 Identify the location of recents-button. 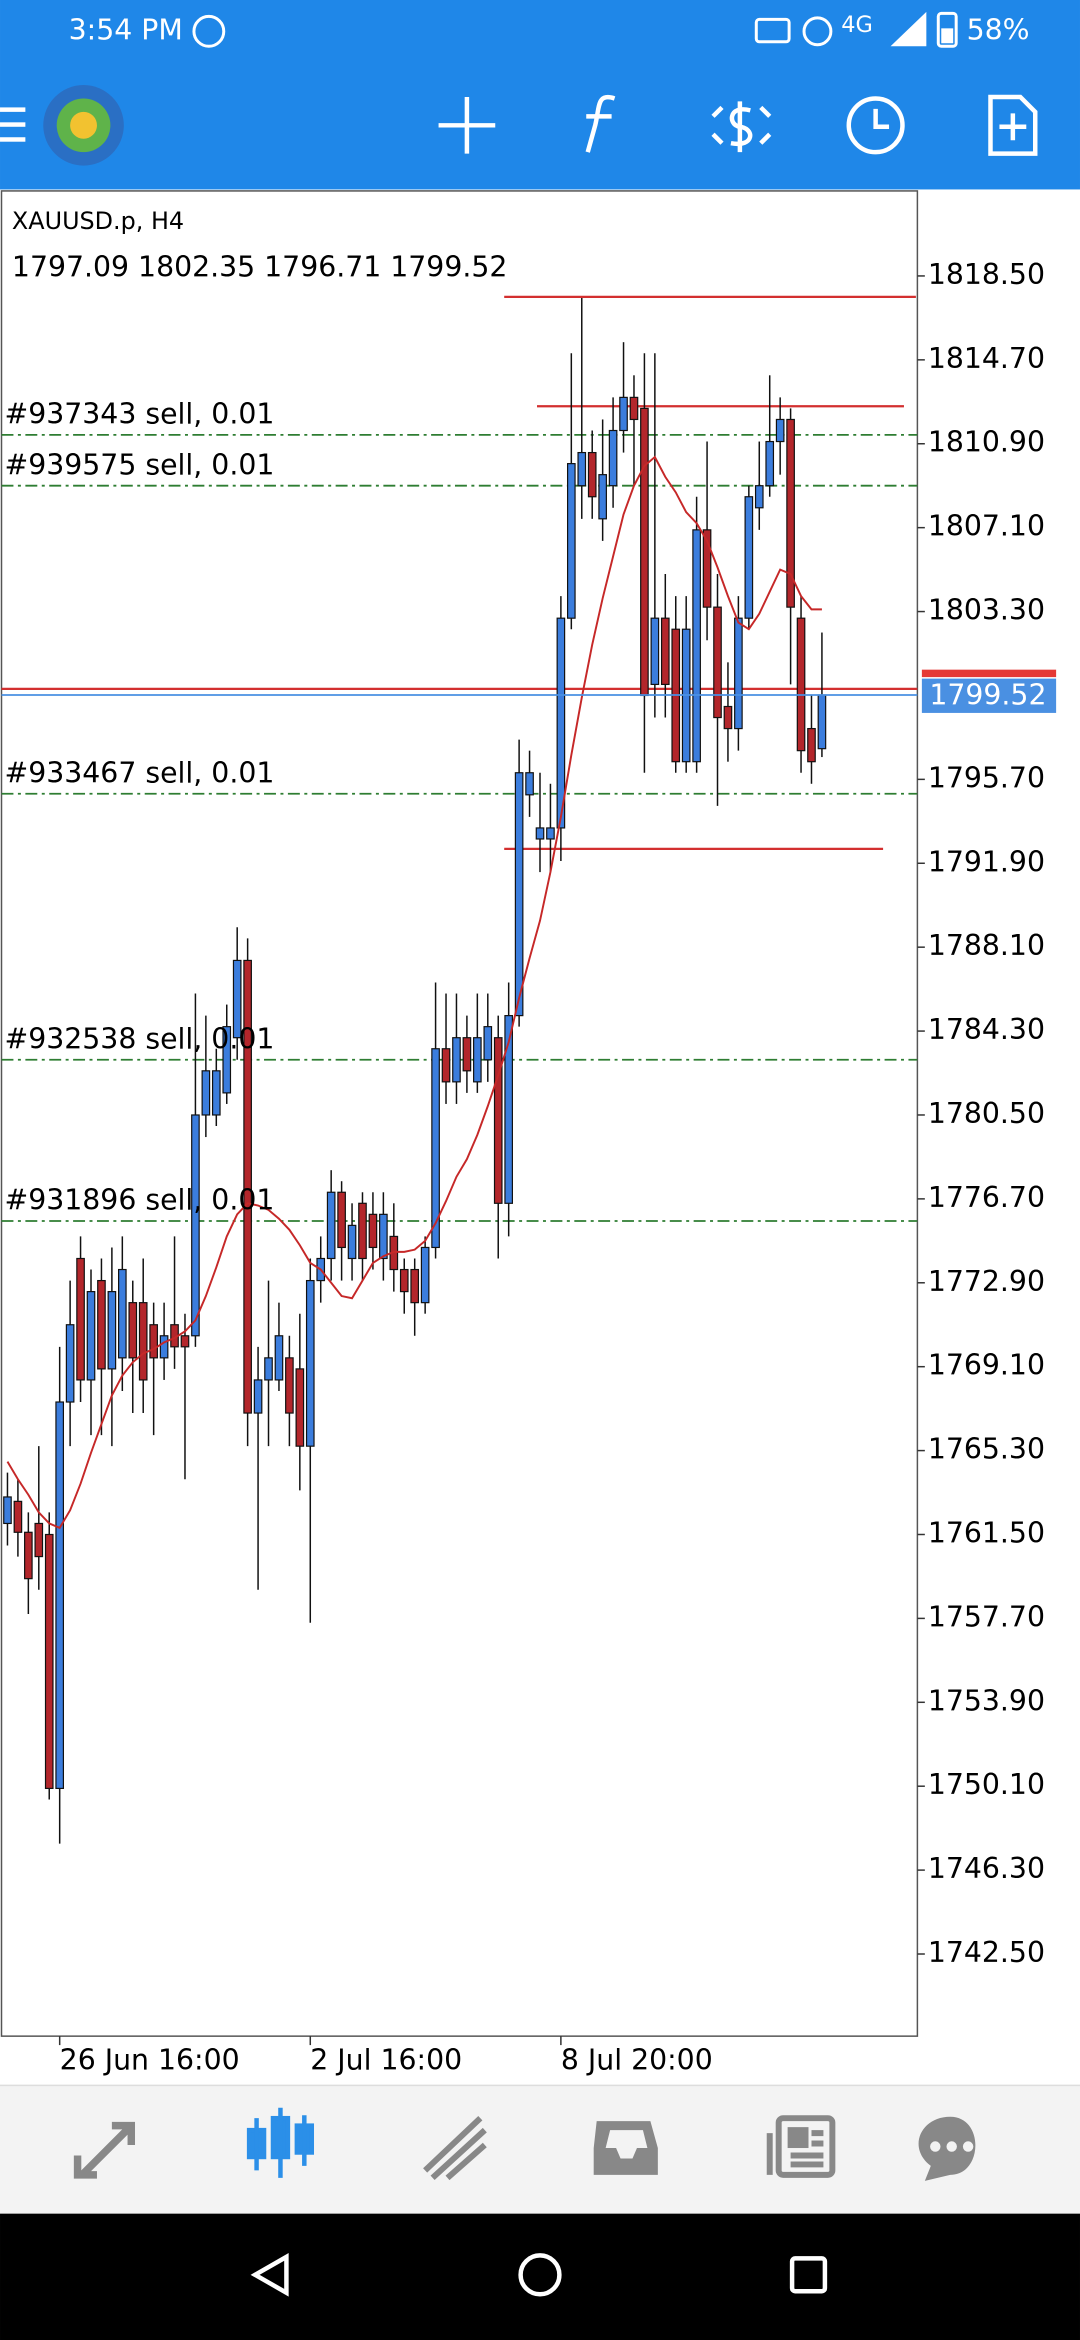
(808, 2275).